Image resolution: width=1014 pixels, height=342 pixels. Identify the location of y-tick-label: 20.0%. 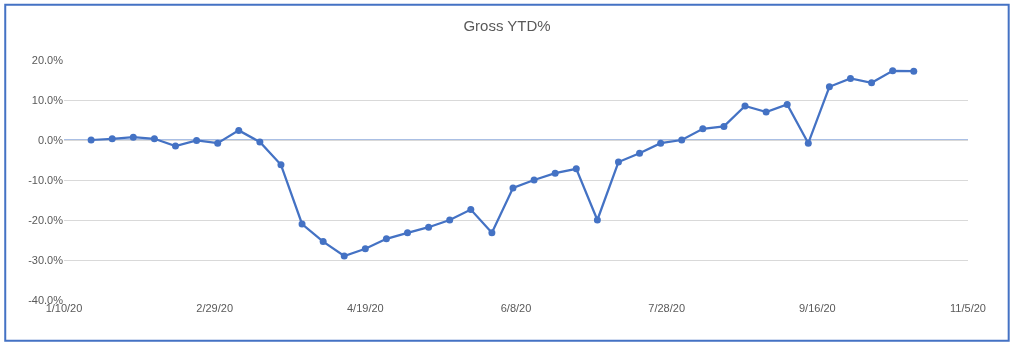
(47, 59).